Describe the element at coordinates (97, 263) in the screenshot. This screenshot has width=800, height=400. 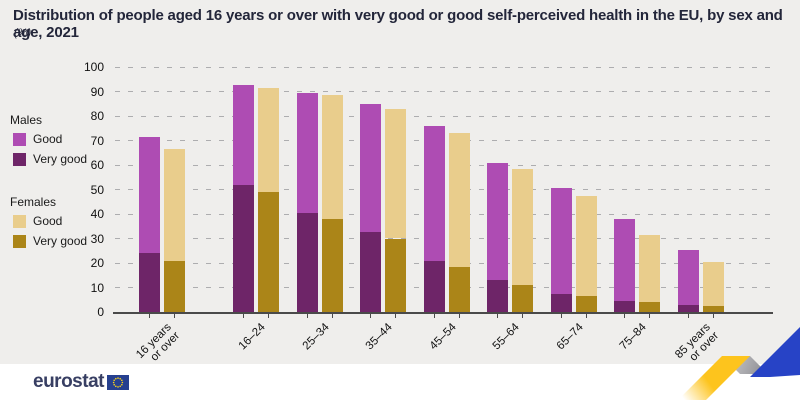
I see `y-axis-label: 20` at that location.